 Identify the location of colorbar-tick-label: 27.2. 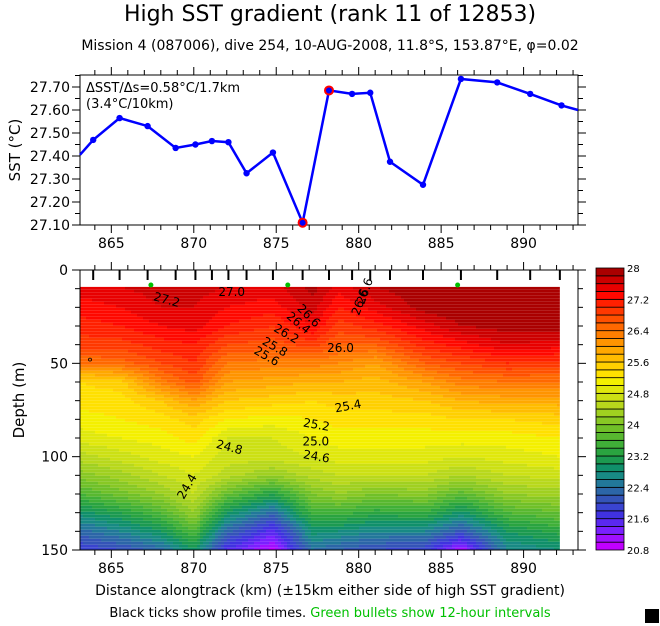
(638, 300).